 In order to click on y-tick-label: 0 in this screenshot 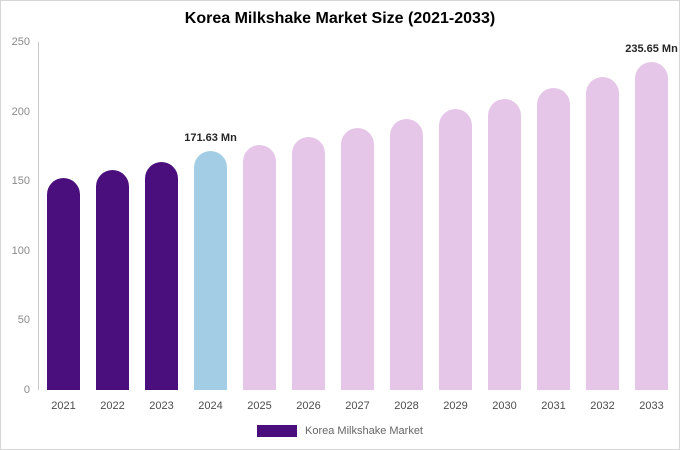, I will do `click(26, 390)`.